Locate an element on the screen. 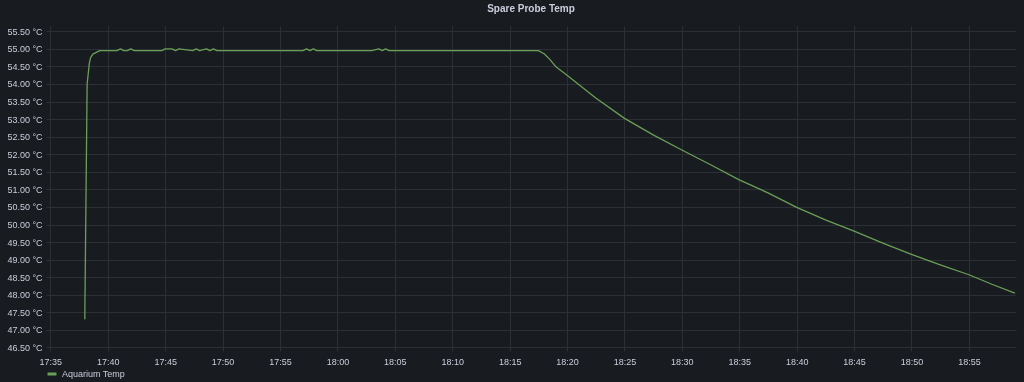  y-tick-label: 49.50 °C is located at coordinates (25, 242).